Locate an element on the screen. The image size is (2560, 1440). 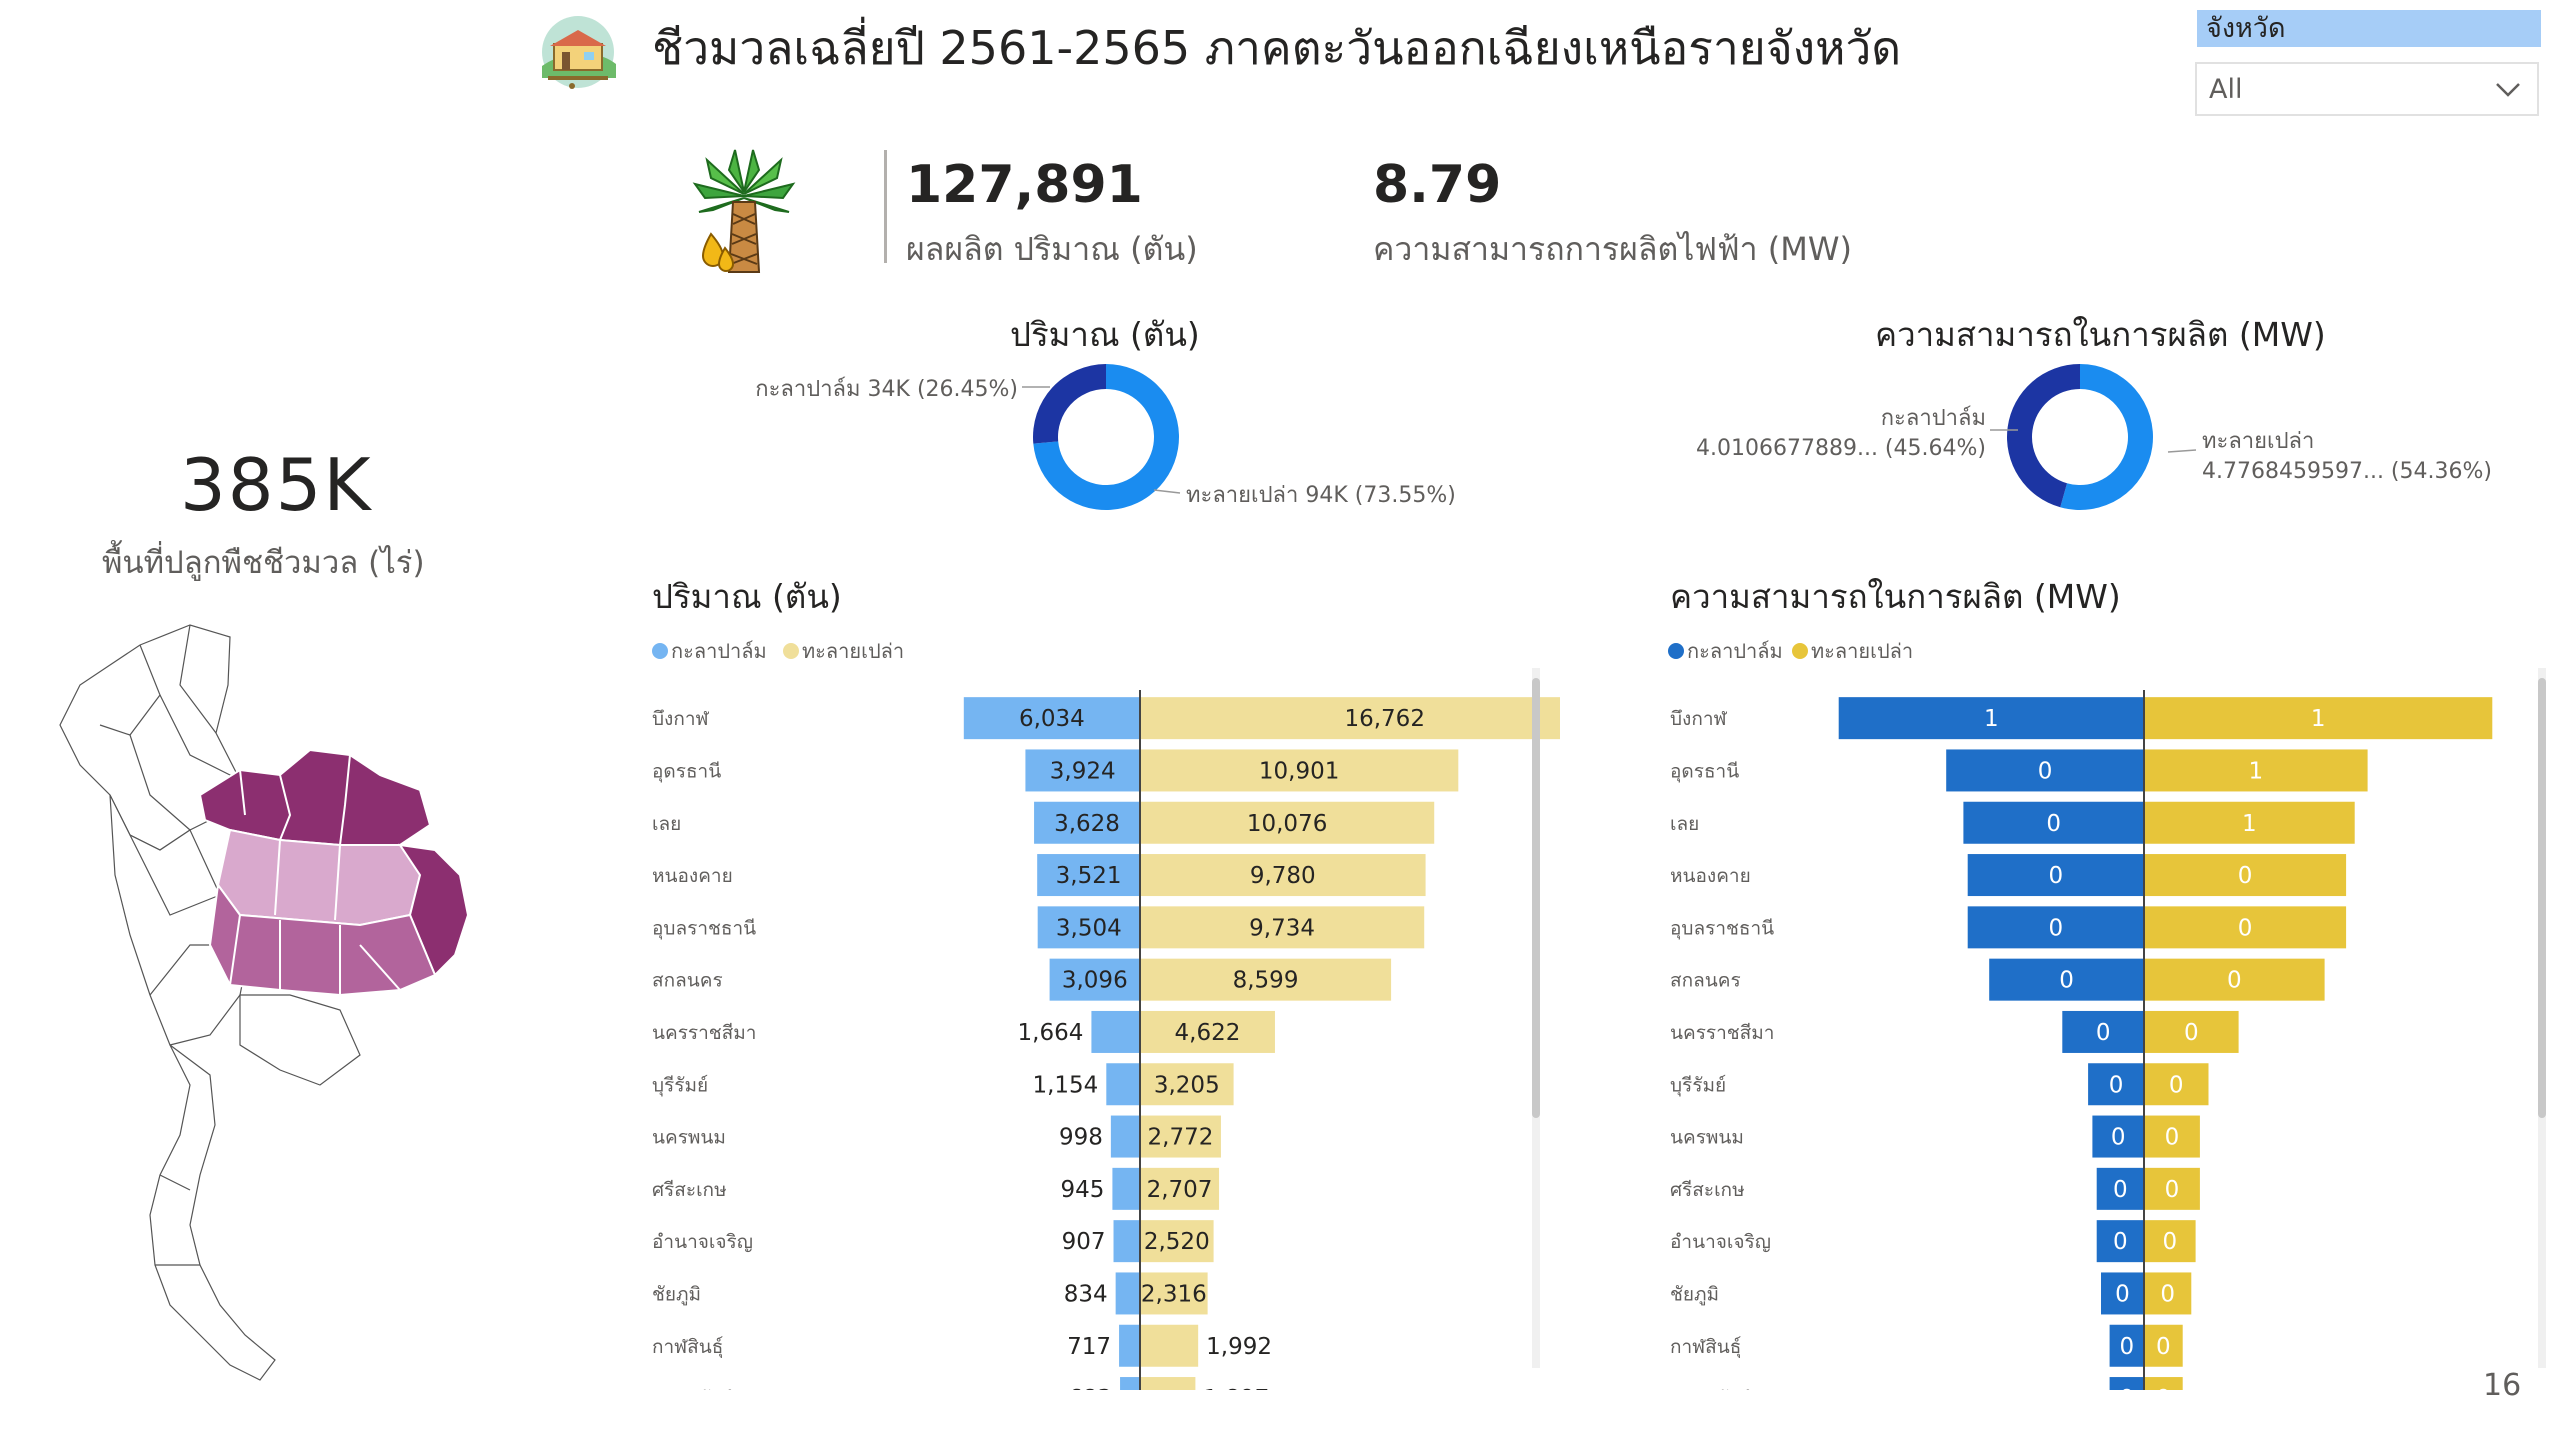
volume-bar-category-label: หนองบัวลำภู is located at coordinates (704, 1389).